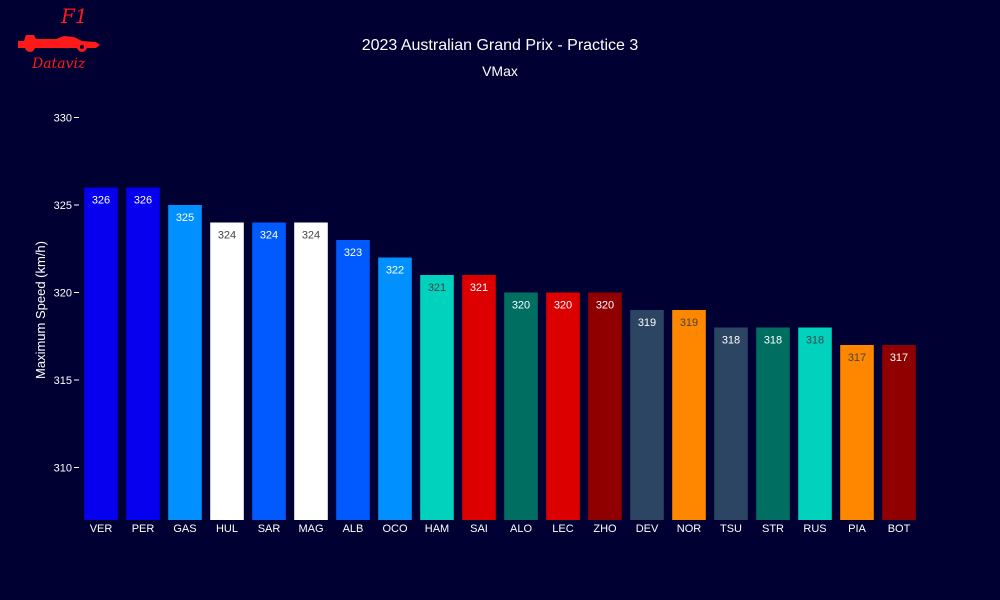  Describe the element at coordinates (353, 529) in the screenshot. I see `x-tick-label: ALB` at that location.